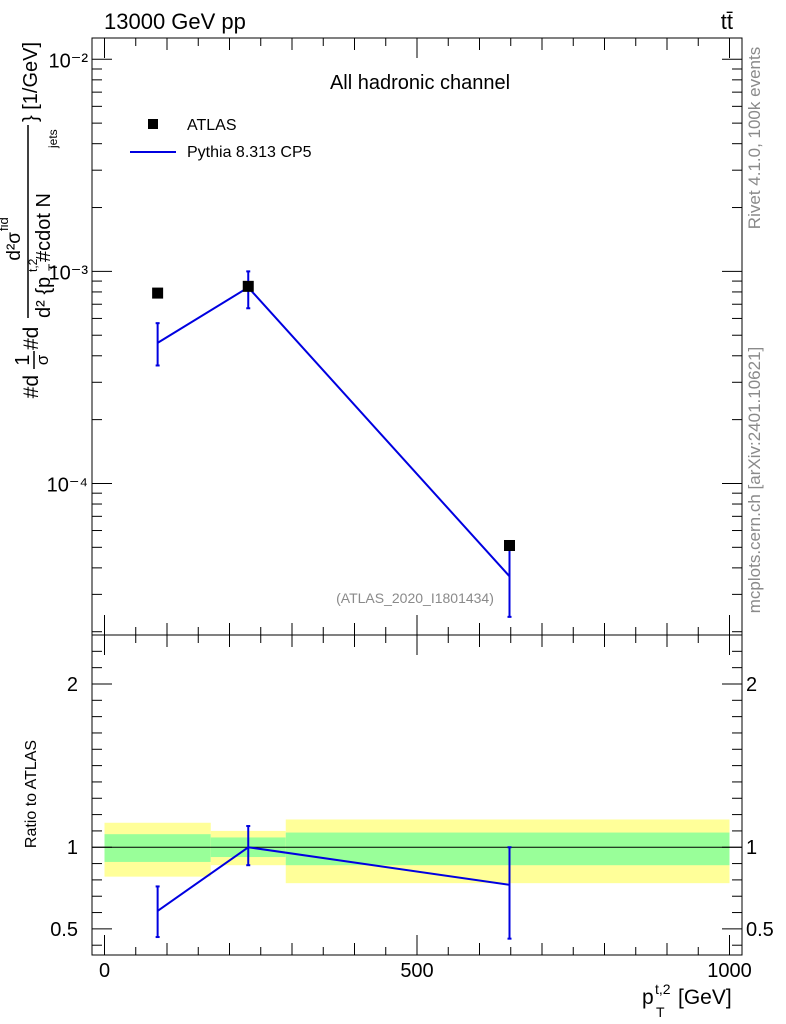 The height and width of the screenshot is (1024, 786). I want to click on ylabel-frac-bottom: σ, so click(42, 359).